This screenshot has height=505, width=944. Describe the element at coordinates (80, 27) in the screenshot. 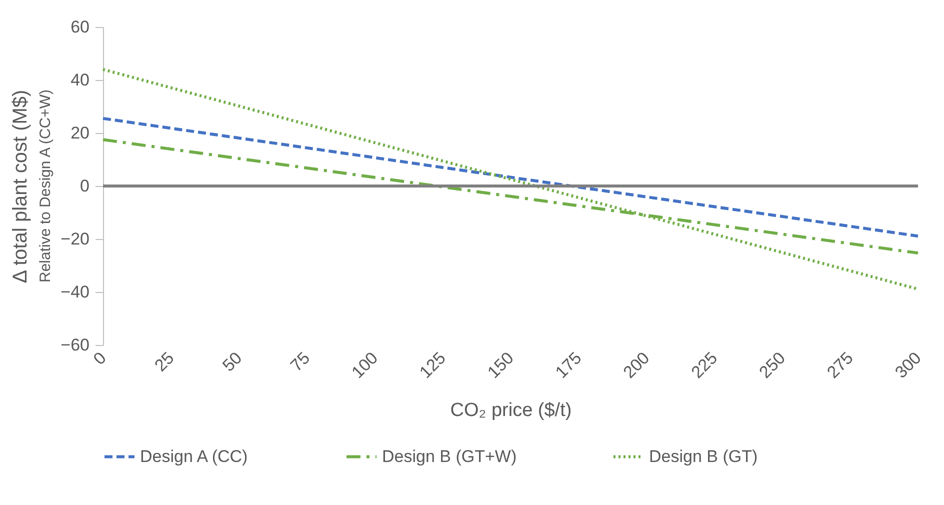

I see `y-tick-label: 60` at that location.